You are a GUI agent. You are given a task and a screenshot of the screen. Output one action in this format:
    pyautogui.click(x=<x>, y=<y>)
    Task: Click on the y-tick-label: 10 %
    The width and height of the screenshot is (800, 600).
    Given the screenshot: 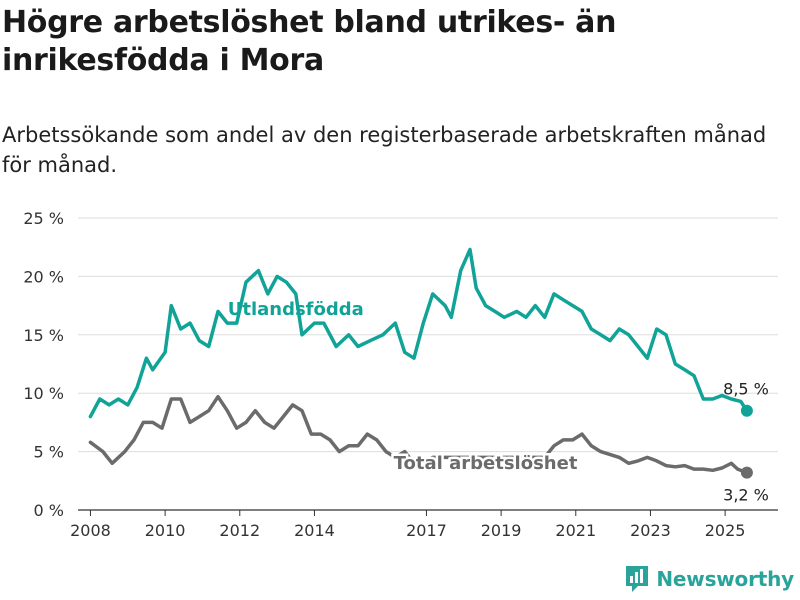 What is the action you would take?
    pyautogui.click(x=43, y=393)
    